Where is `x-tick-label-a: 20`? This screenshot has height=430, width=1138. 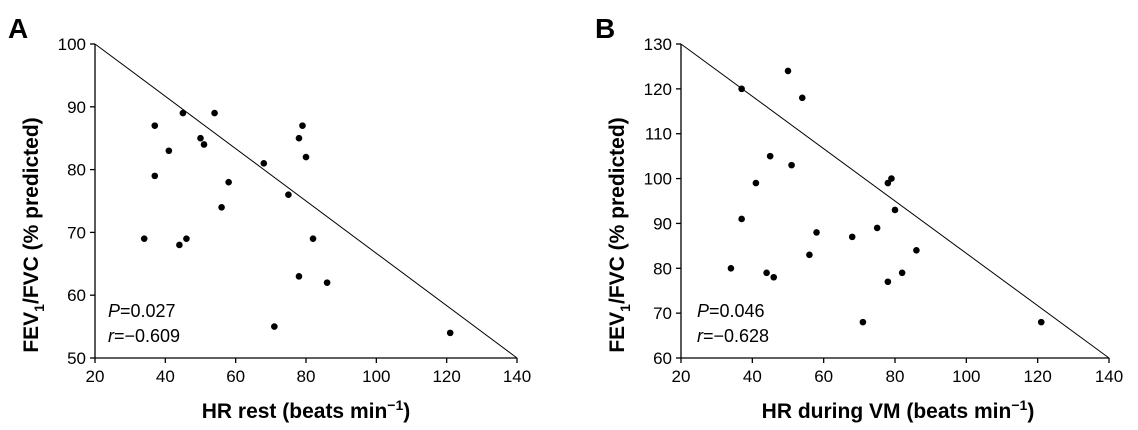
x-tick-label-a: 20 is located at coordinates (95, 376).